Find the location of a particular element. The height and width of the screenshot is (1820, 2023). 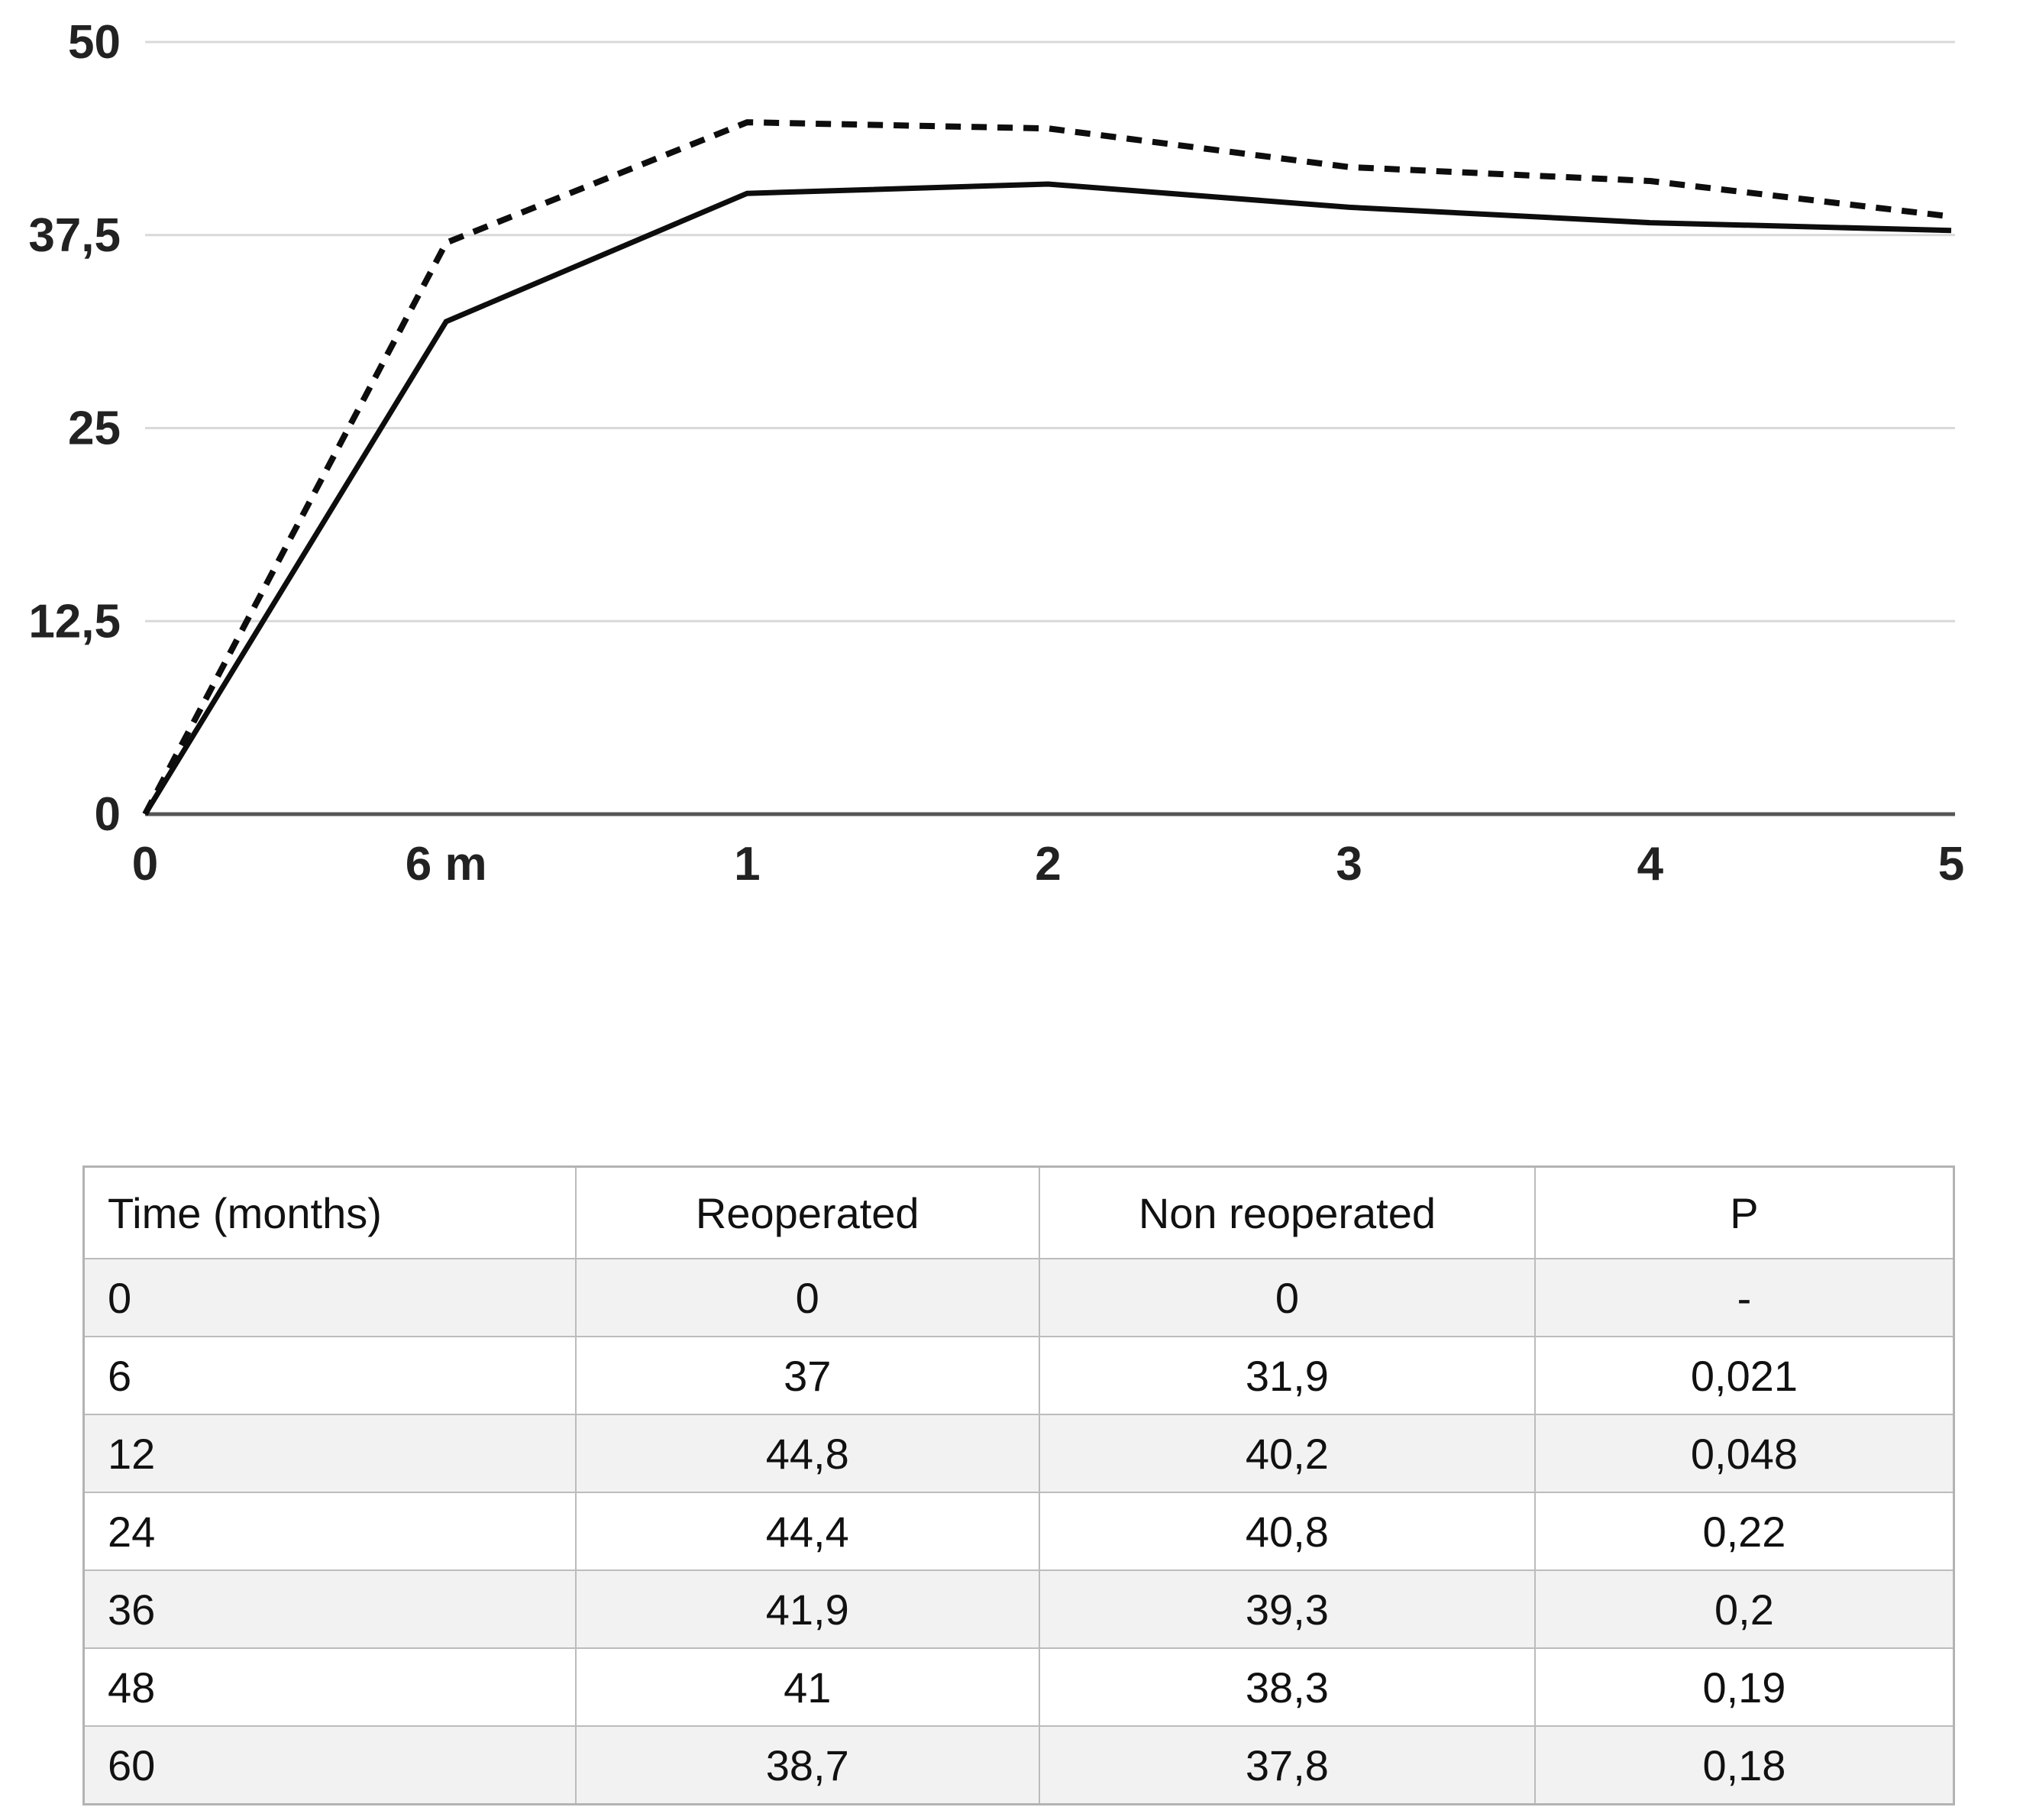

table-row: 24 44,4 40,8 0,22 is located at coordinates (1018, 1531).